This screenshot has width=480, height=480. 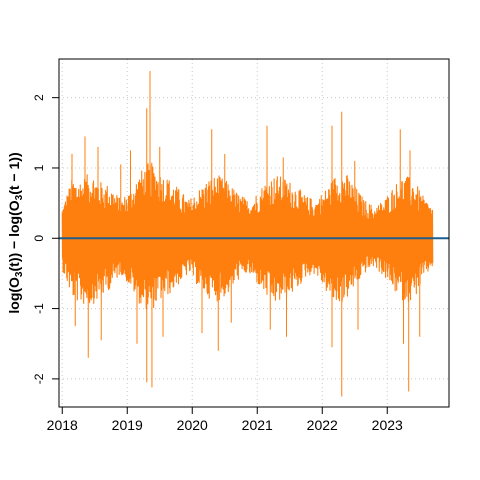 What do you see at coordinates (39, 238) in the screenshot?
I see `y-tick-label-0: 0` at bounding box center [39, 238].